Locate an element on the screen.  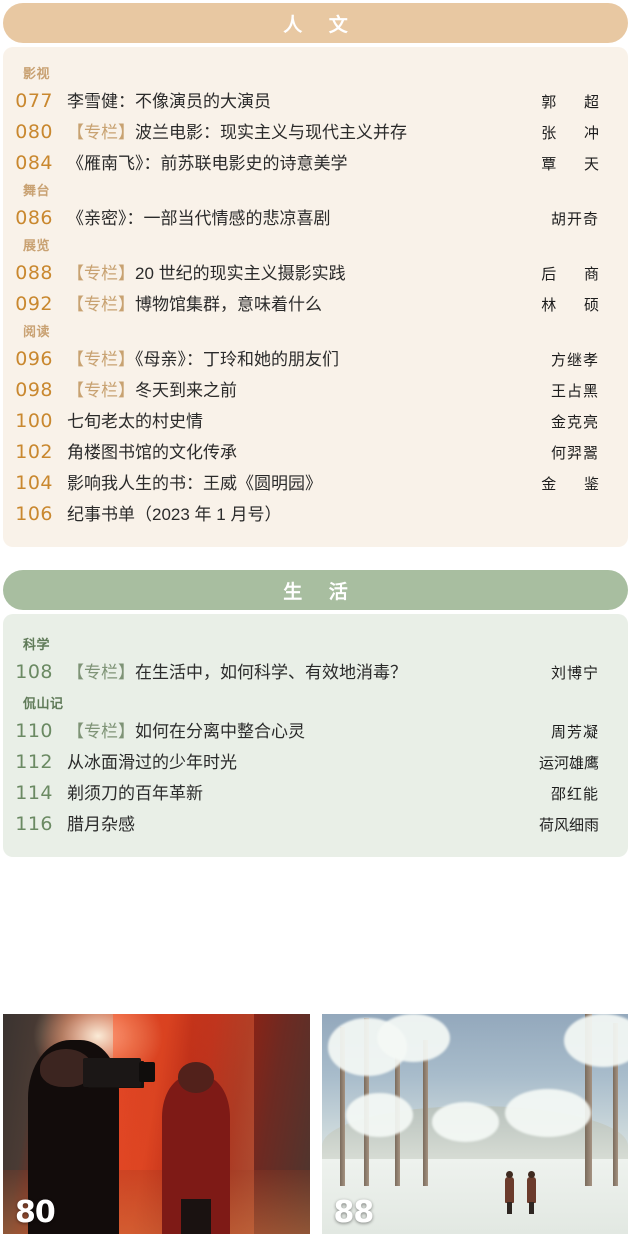
group-label-science: 科学 is located at coordinates (37, 644).